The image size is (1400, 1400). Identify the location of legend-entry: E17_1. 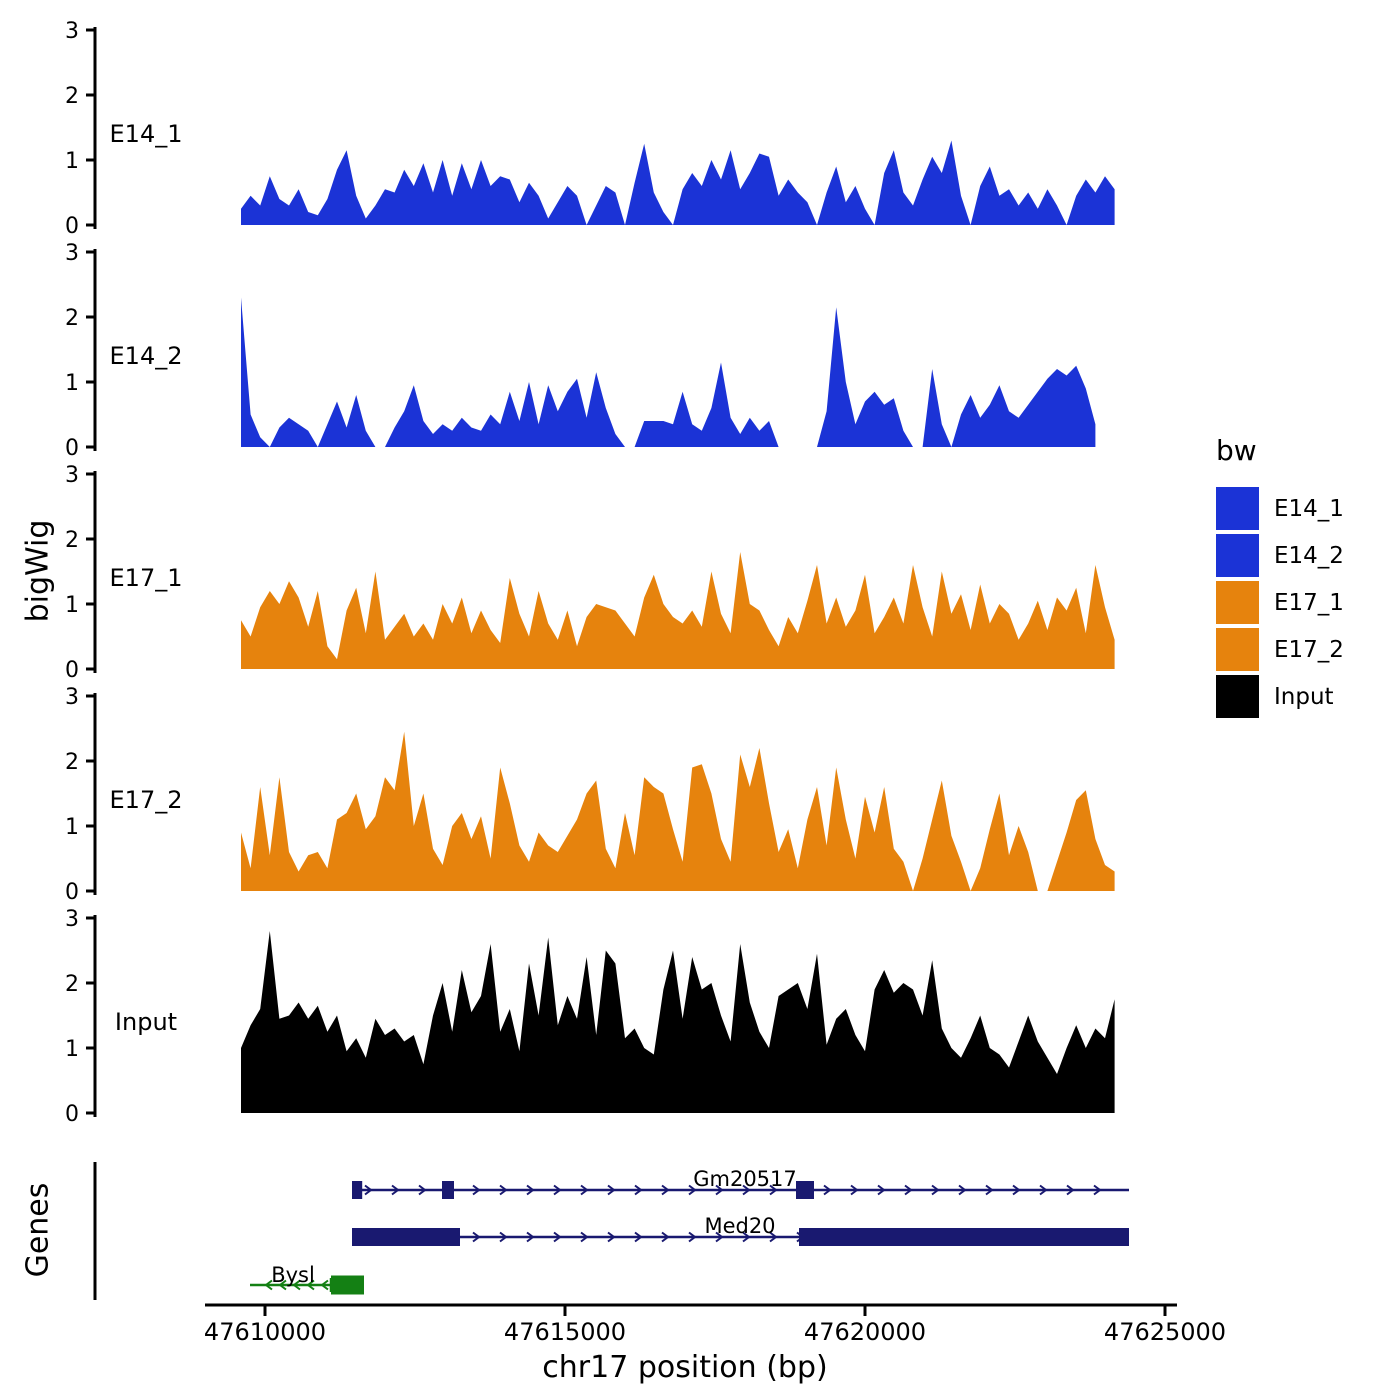
(1280, 602).